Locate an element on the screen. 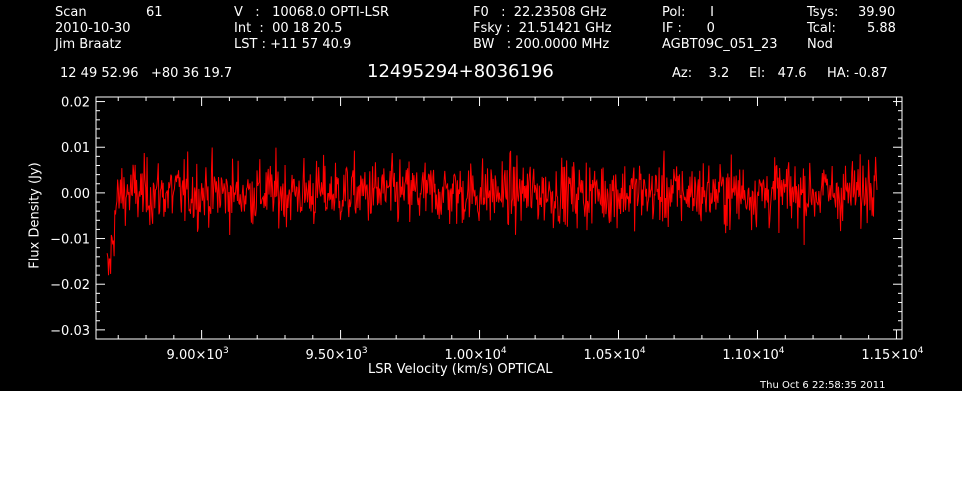 Image resolution: width=962 pixels, height=490 pixels. x-tick-label: 1.05×10⁴ is located at coordinates (614, 354).